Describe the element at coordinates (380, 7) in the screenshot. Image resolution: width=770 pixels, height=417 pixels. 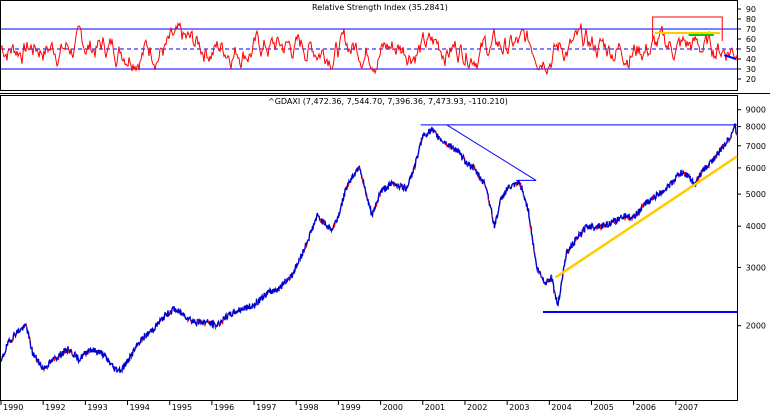
I see `rsi-title: Relative Strength Index (35.2841)` at that location.